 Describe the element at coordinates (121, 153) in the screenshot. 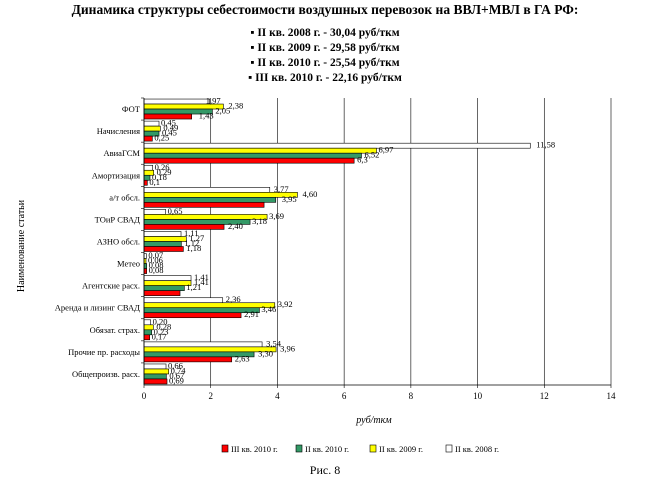

I see `category-label-2: АвиаГСМ` at that location.